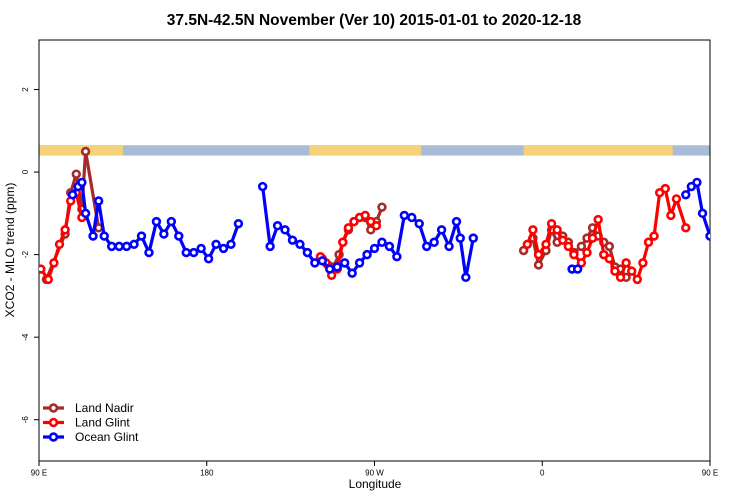 This screenshot has width=750, height=500. What do you see at coordinates (102, 423) in the screenshot?
I see `legend-label: Land Glint` at bounding box center [102, 423].